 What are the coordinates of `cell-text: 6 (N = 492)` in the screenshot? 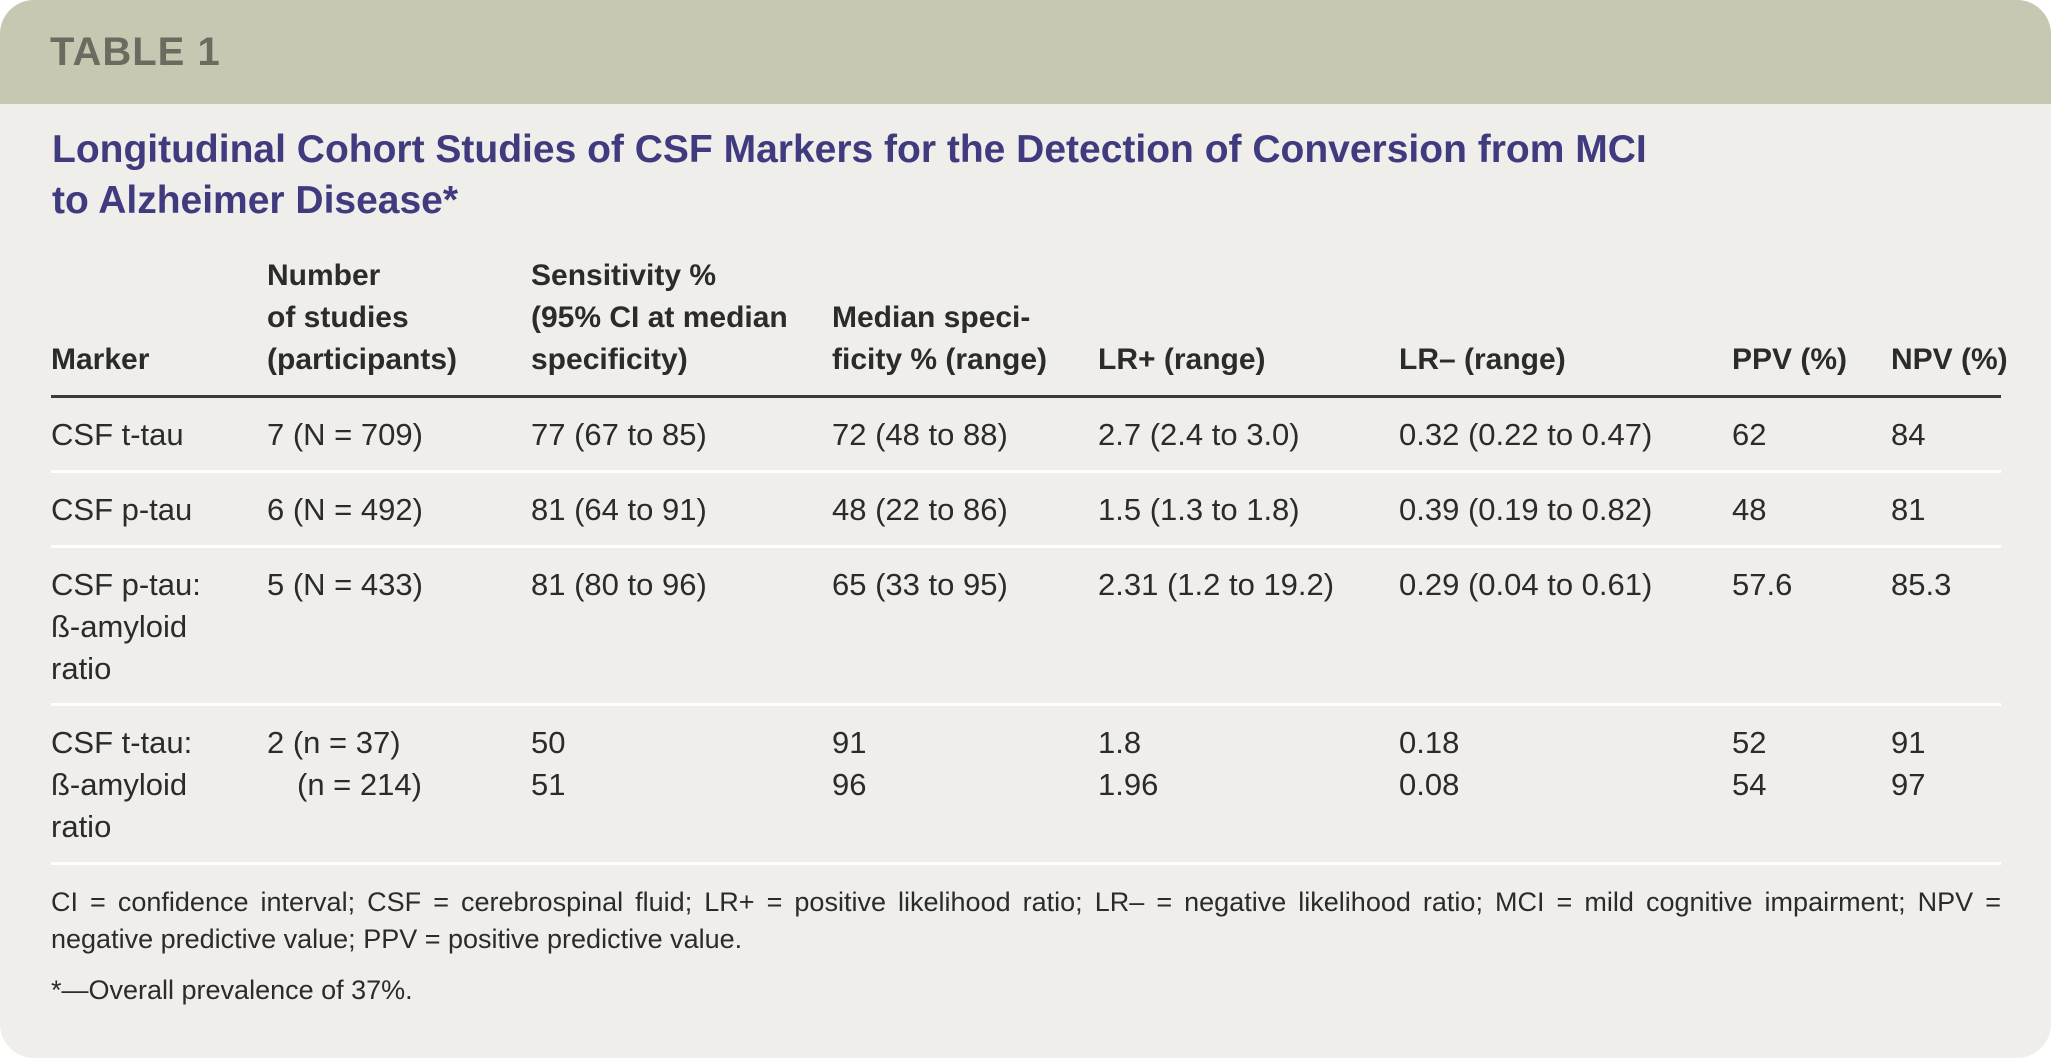 It's located at (345, 509).